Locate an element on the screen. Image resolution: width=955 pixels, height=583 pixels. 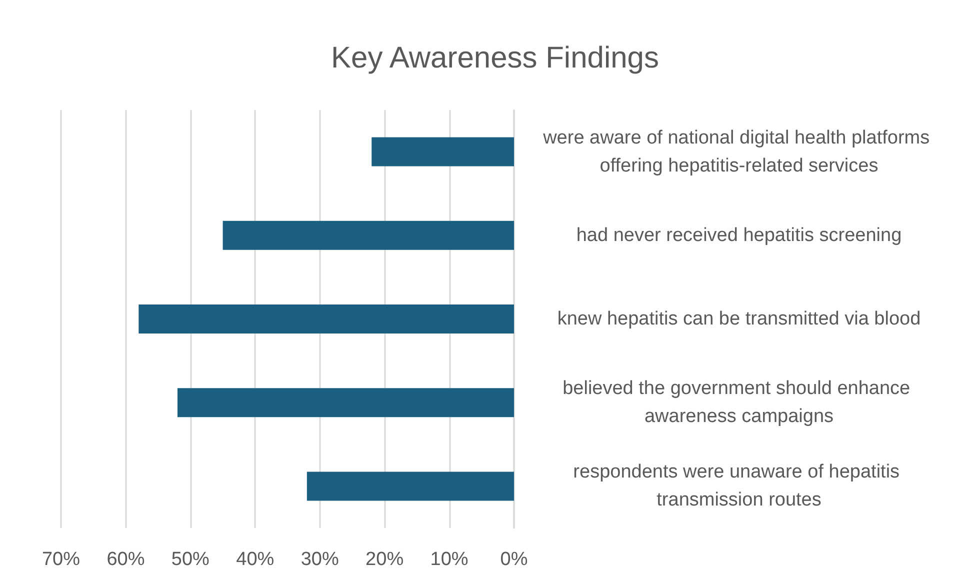
chart-title: Key Awareness Findings is located at coordinates (495, 58).